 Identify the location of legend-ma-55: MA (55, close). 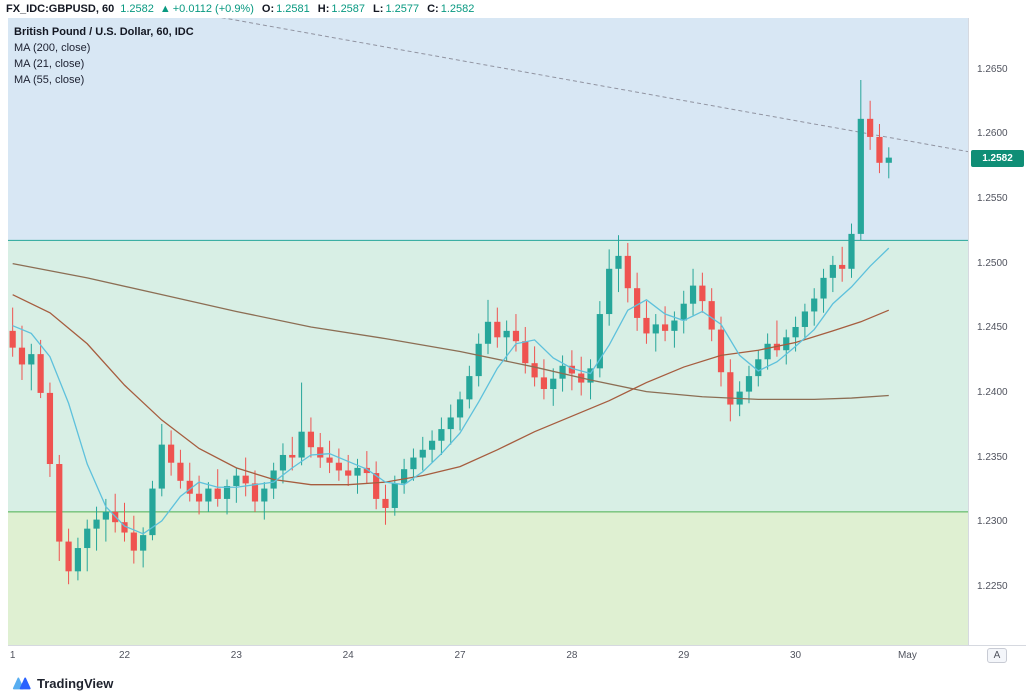
(49, 80).